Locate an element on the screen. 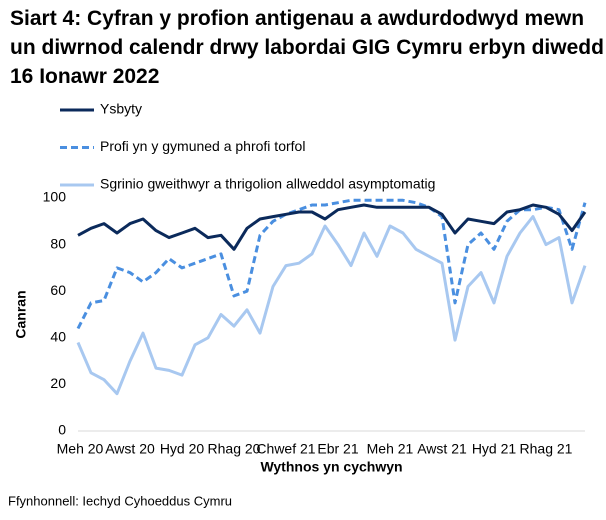 The width and height of the screenshot is (606, 520). y-tick-label: 60 is located at coordinates (58, 290).